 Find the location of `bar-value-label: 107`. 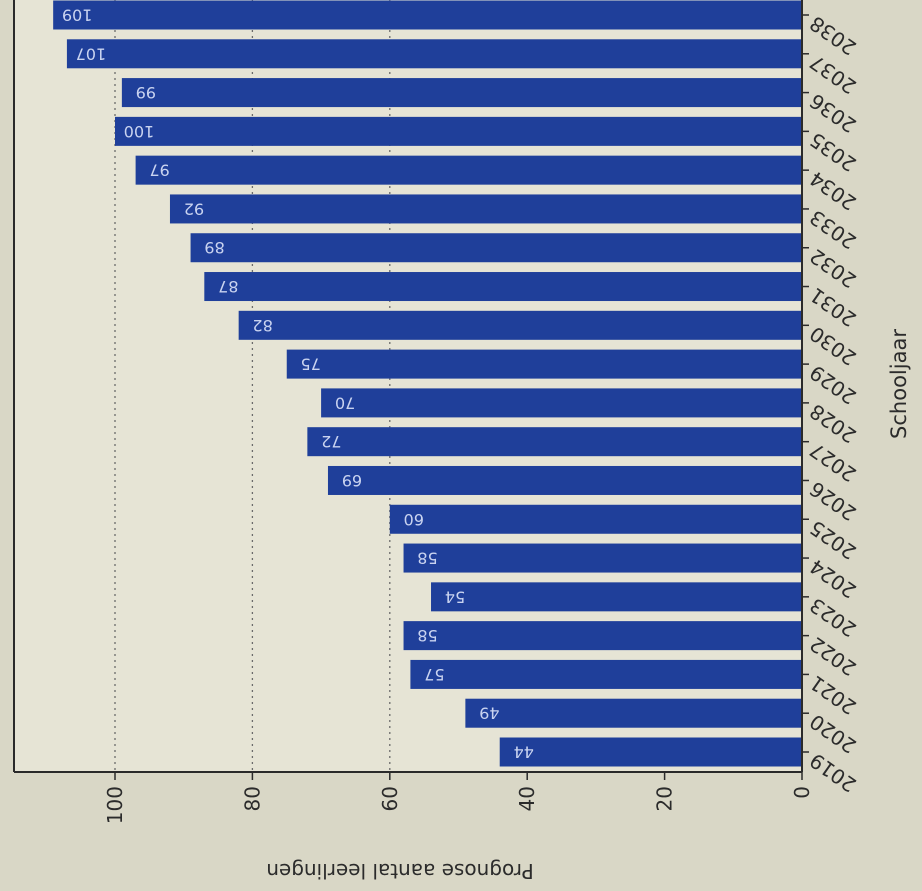

bar-value-label: 107 is located at coordinates (91, 53).